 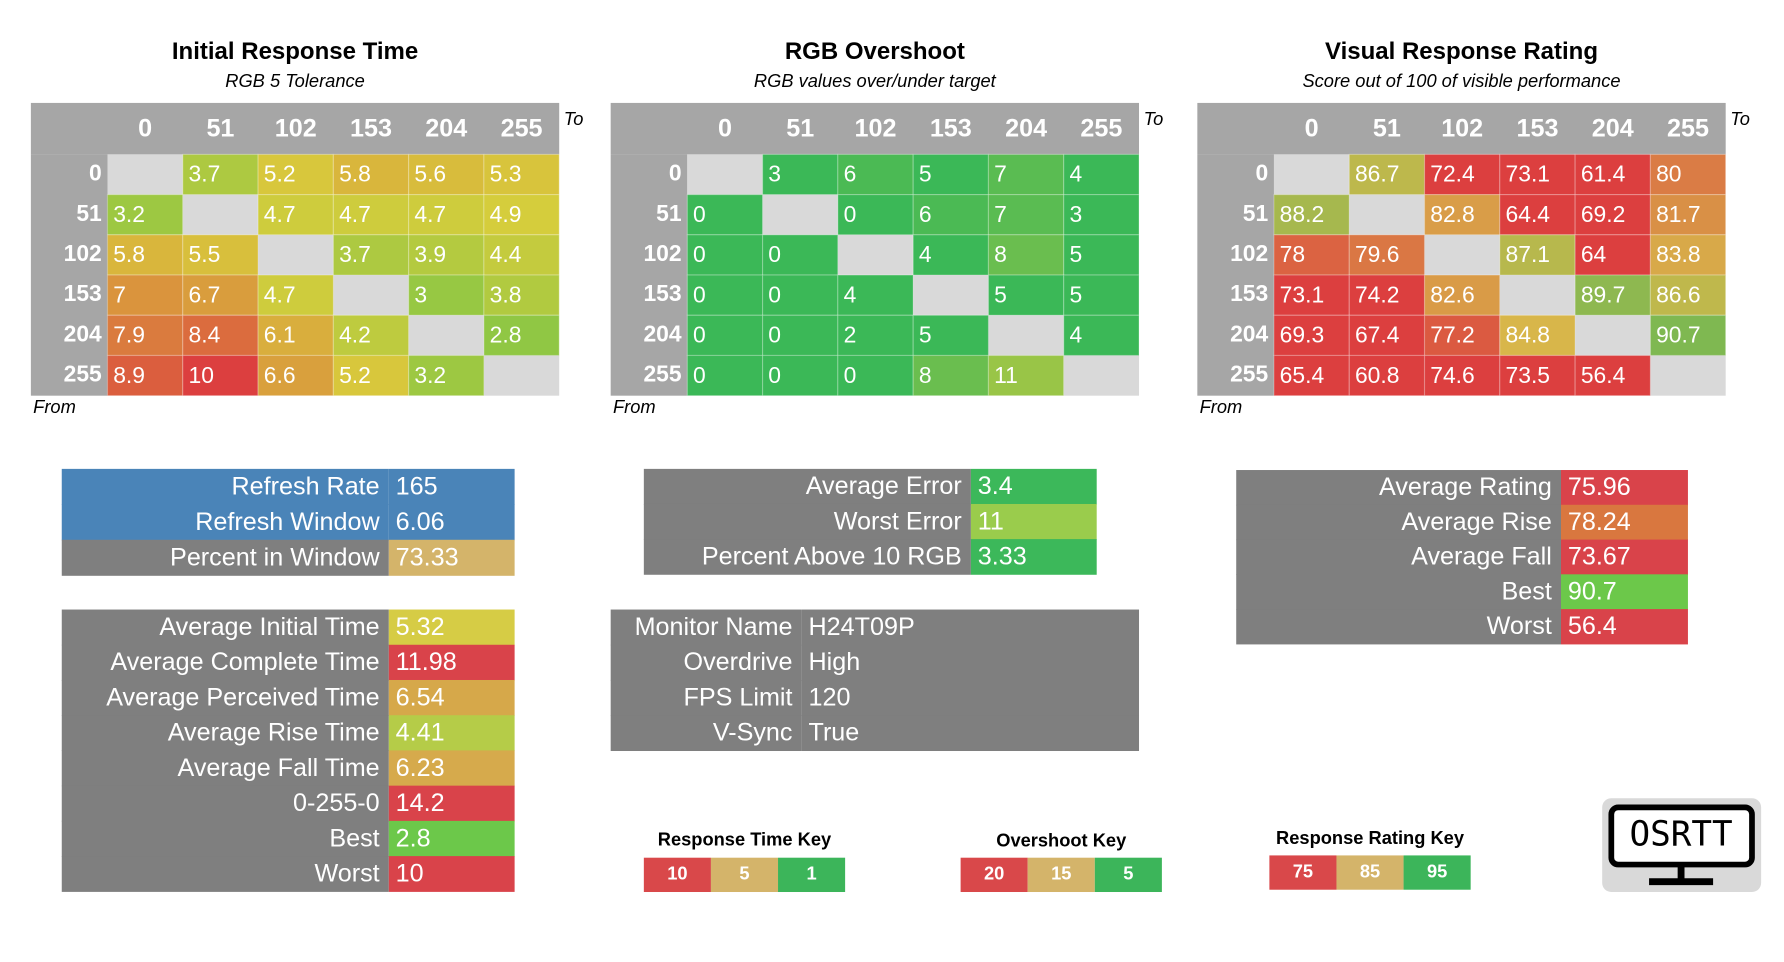 What do you see at coordinates (1599, 522) in the screenshot?
I see `stat-value: 78.24` at bounding box center [1599, 522].